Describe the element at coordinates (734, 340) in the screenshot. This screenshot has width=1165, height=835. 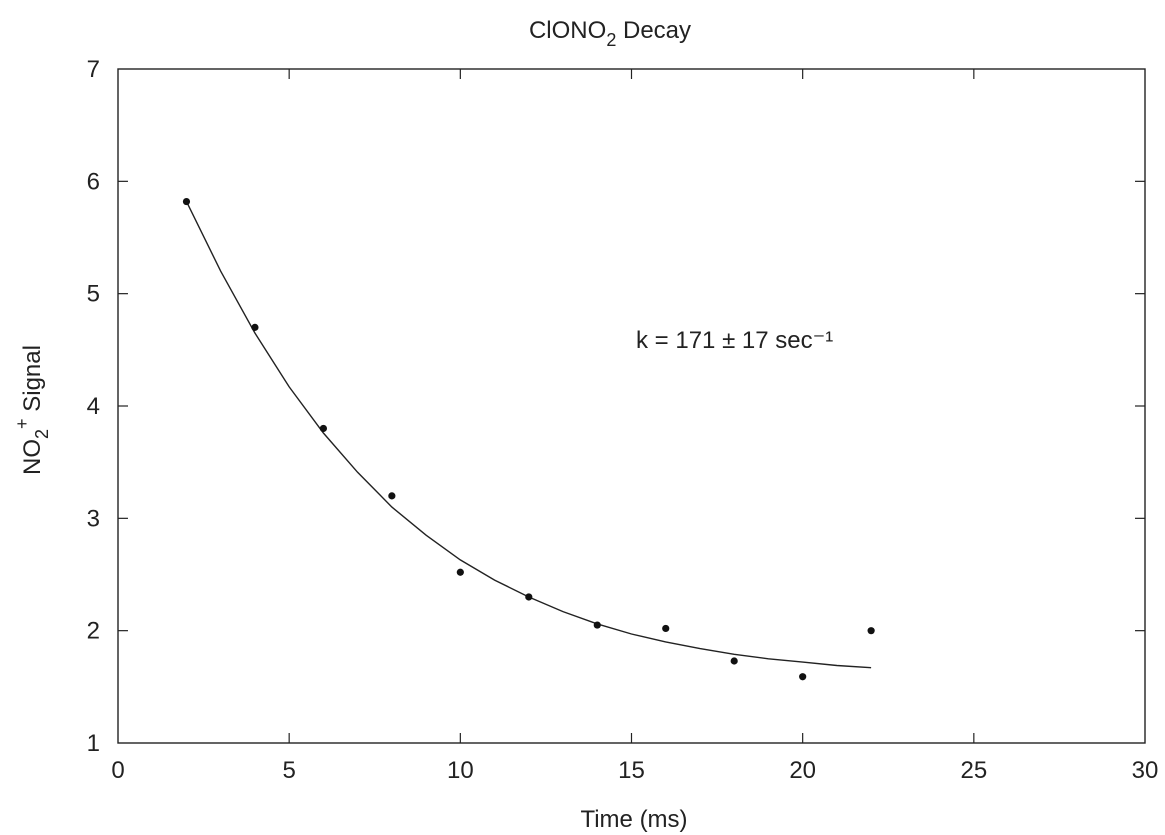
I see `rate-constant-annotation: k = 171 ± 17 sec⁻¹` at that location.